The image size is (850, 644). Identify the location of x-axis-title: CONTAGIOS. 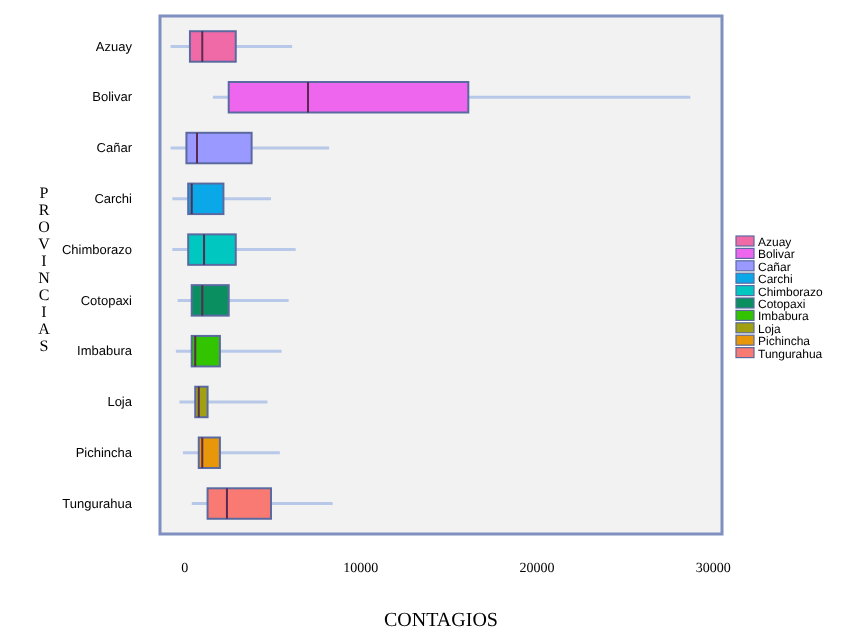
(441, 621).